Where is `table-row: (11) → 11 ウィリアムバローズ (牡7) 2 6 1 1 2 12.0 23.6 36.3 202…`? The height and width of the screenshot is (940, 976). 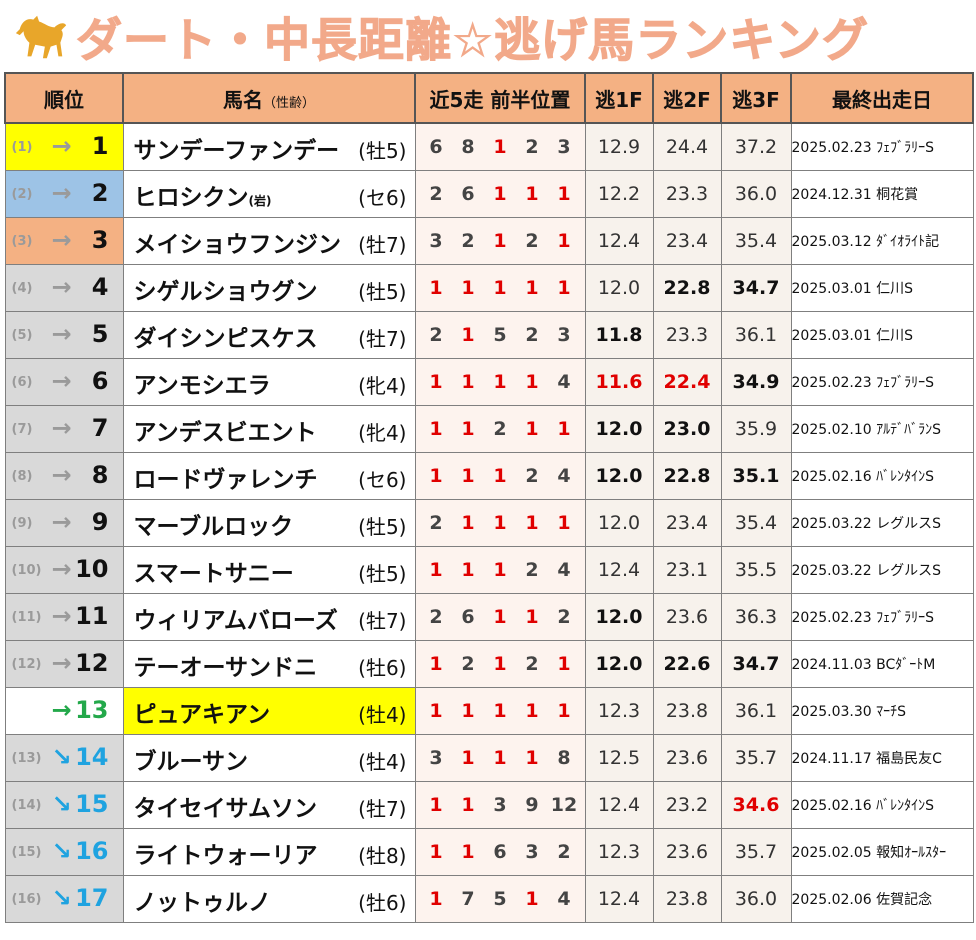 table-row: (11) → 11 ウィリアムバローズ (牡7) 2 6 1 1 2 12.0 23.6 36.3 202… is located at coordinates (489, 616).